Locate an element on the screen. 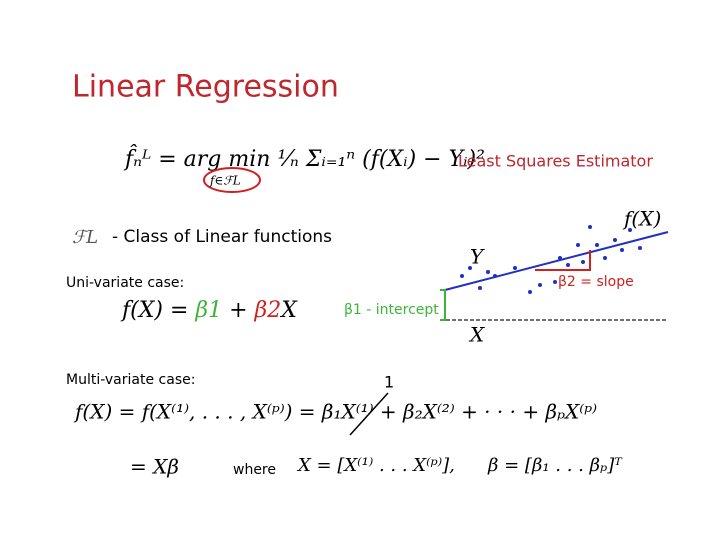 Image resolution: width=720 pixels, height=540 pixels. x-definition: X = [X⁽¹⁾ . . . X⁽ᵖ⁾], is located at coordinates (375, 465).